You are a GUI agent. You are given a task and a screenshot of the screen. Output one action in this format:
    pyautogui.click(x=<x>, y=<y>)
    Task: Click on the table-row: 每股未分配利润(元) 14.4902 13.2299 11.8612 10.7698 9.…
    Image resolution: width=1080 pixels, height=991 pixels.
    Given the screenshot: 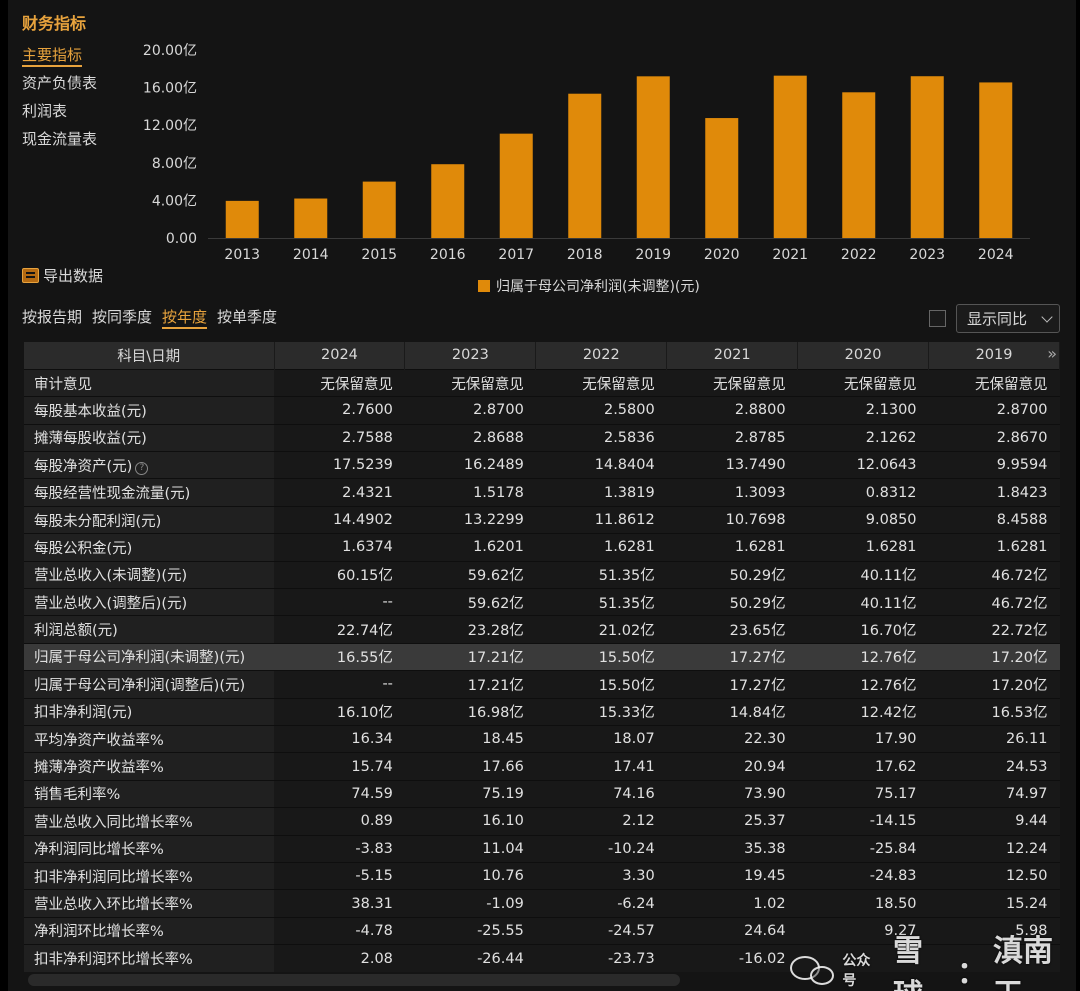 What is the action you would take?
    pyautogui.click(x=542, y=519)
    